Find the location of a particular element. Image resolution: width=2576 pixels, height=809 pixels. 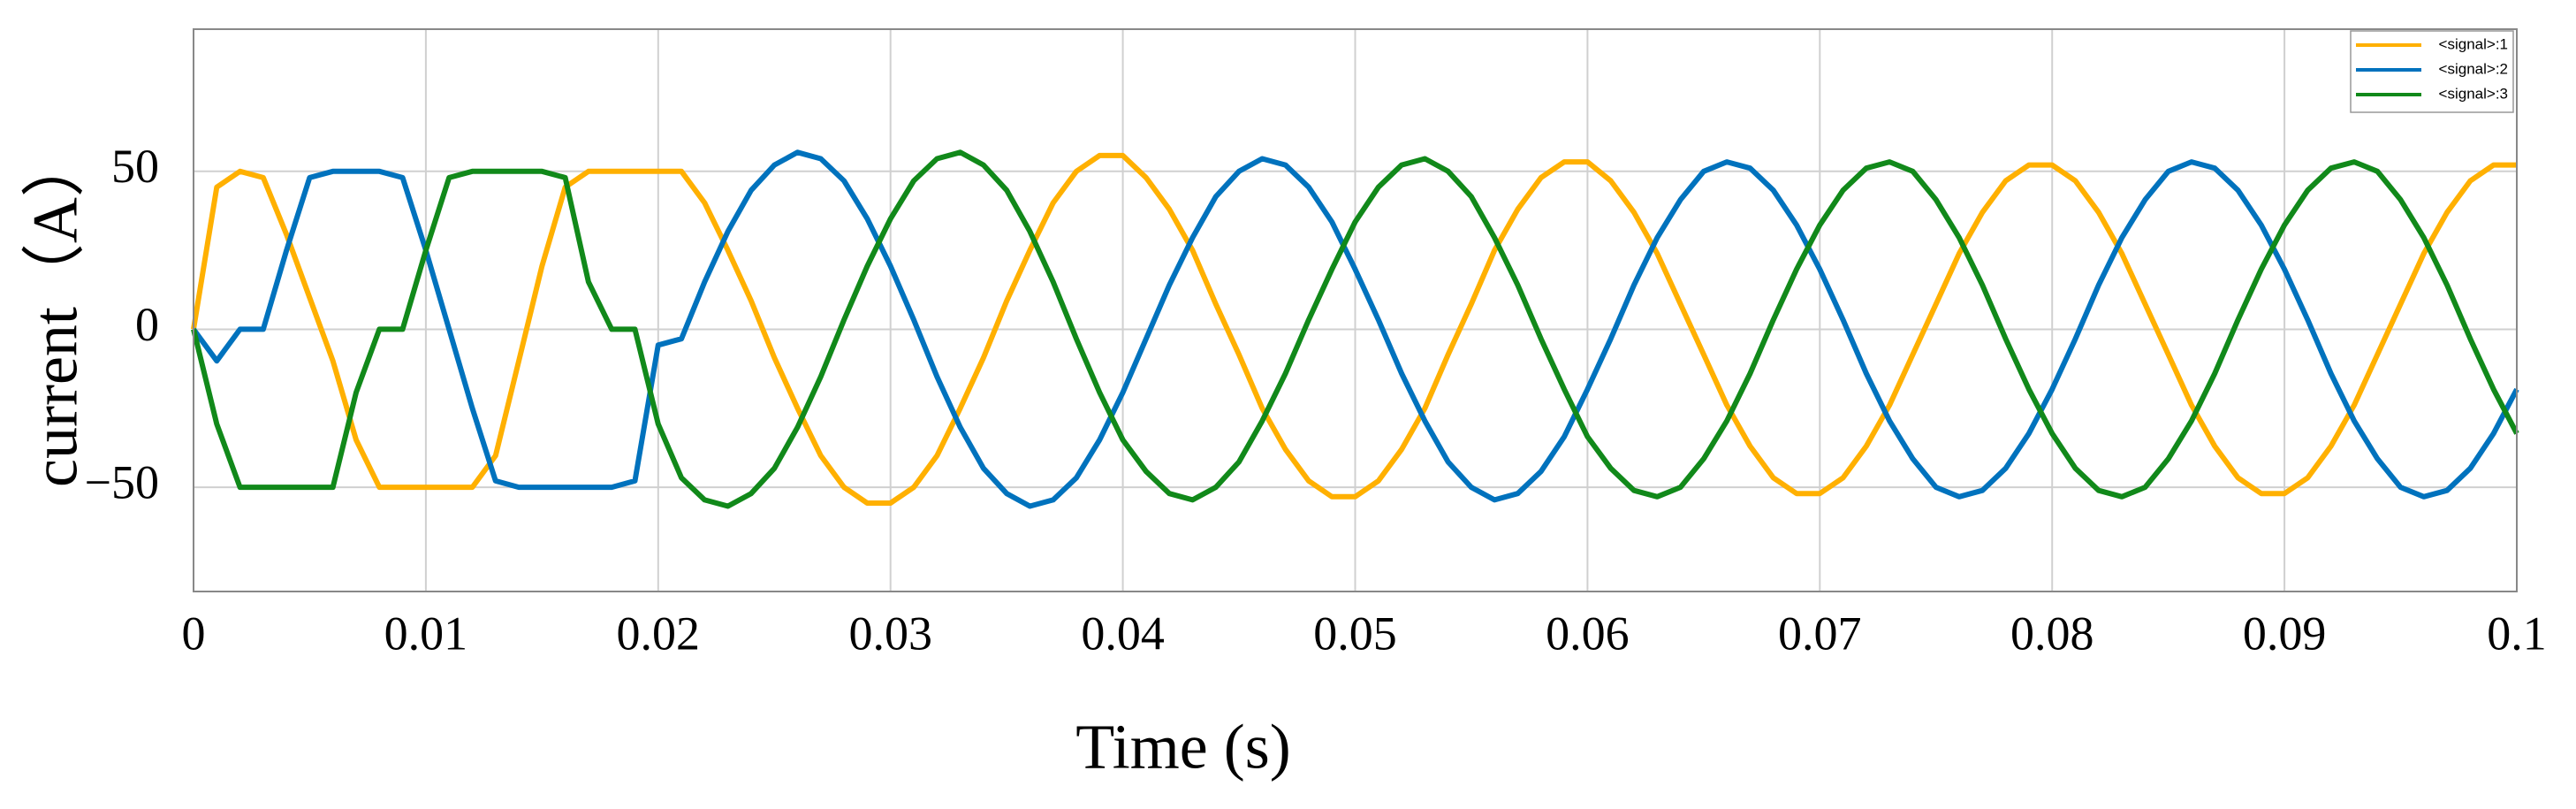

x-tick-label: 0.01 is located at coordinates (426, 633).